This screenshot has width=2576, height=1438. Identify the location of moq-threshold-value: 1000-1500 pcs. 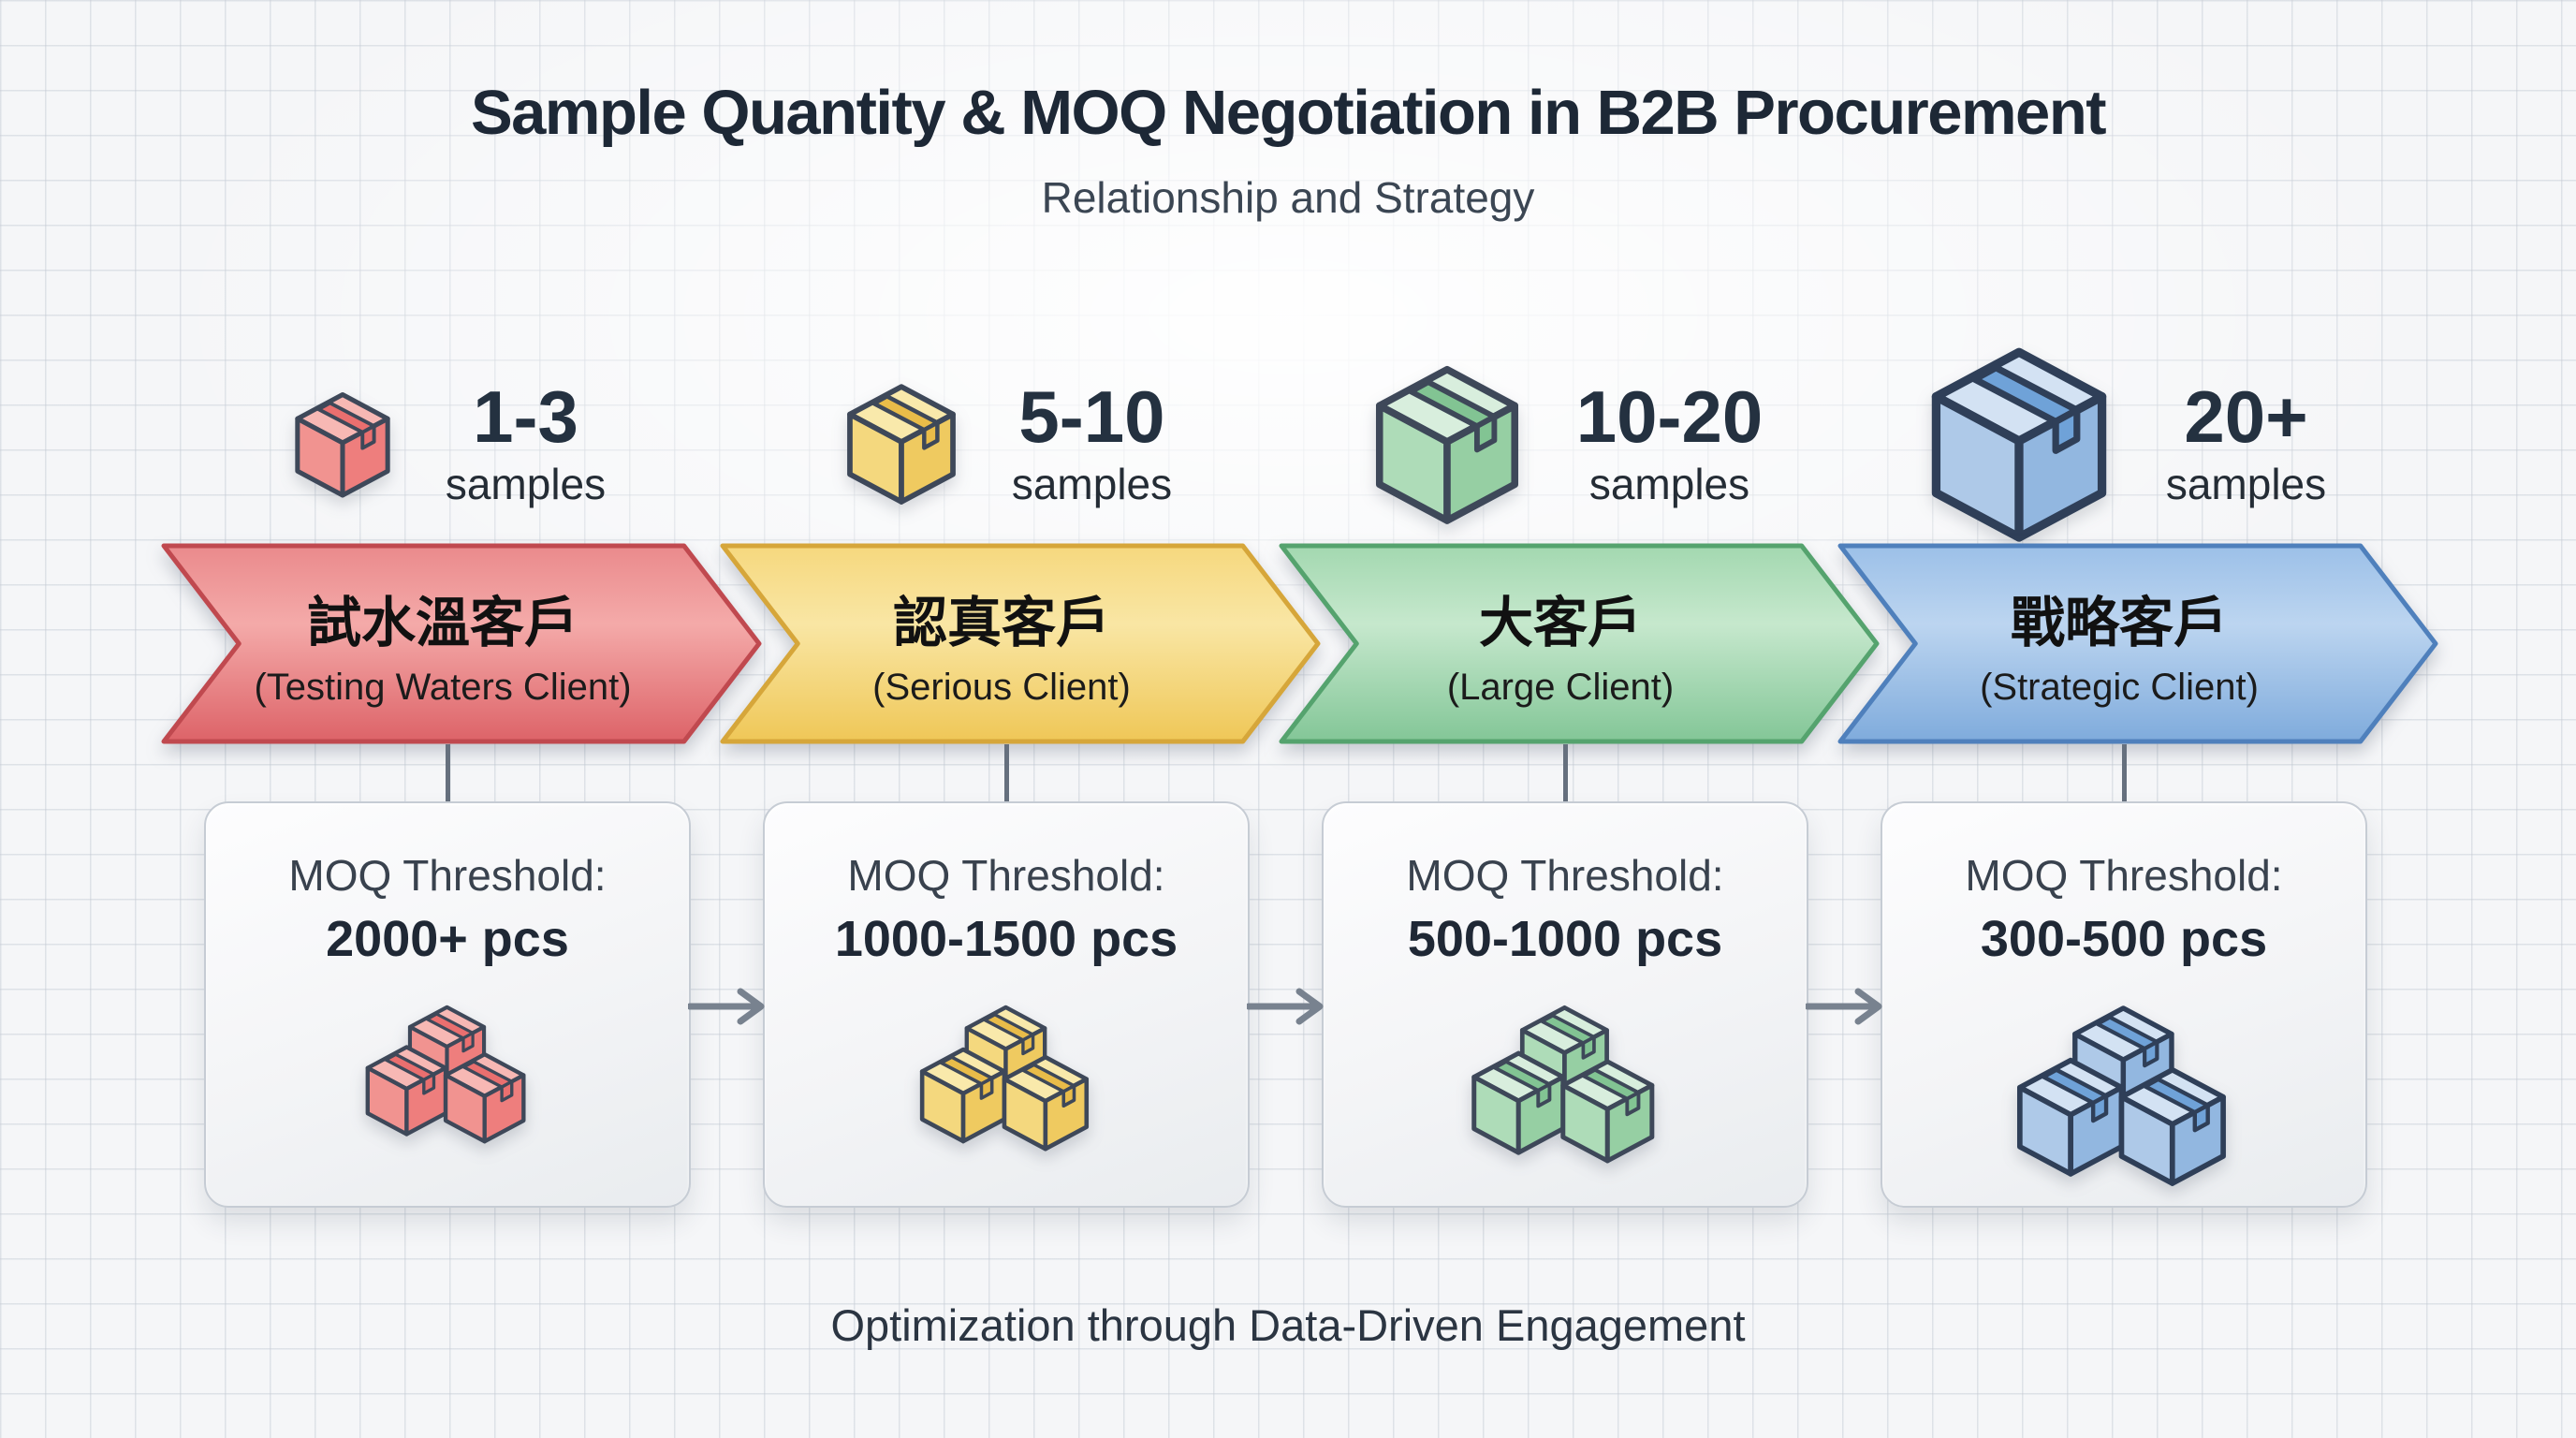
(1006, 939).